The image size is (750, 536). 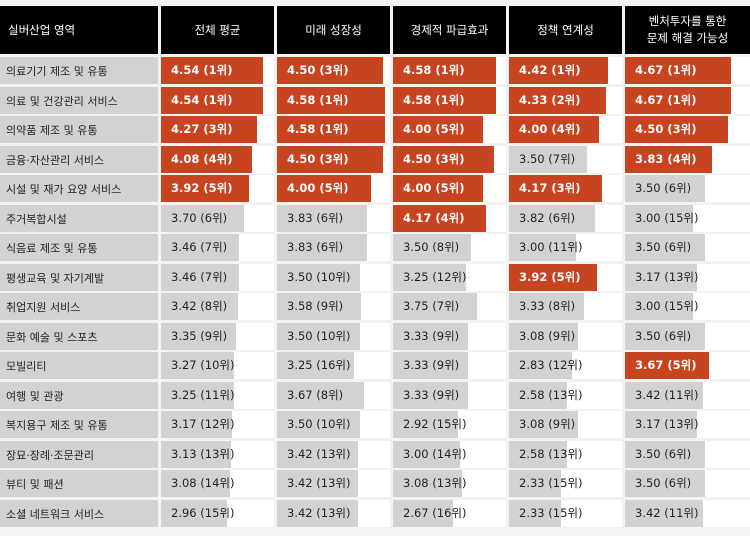 What do you see at coordinates (79, 395) in the screenshot?
I see `row-label: 여행 및 관광` at bounding box center [79, 395].